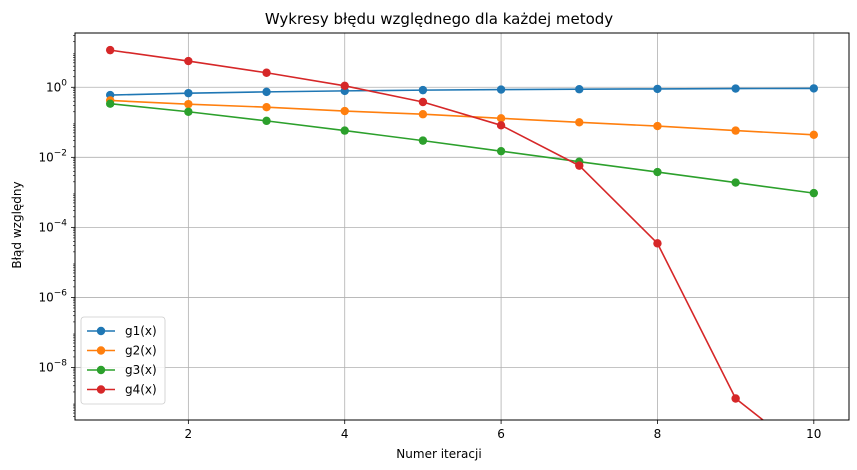 Image resolution: width=857 pixels, height=470 pixels. I want to click on y-tick-label: 10⁻⁸, so click(52, 366).